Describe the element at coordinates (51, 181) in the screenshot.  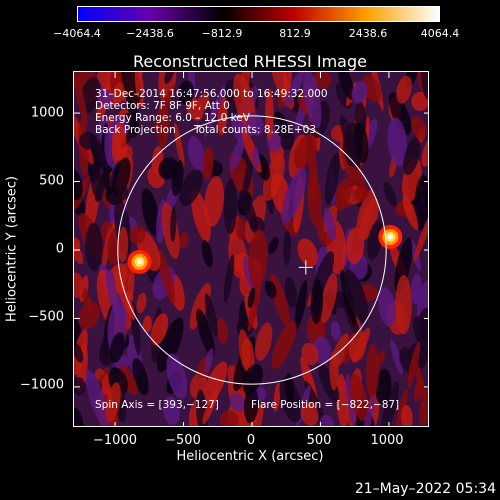
I see `y-tick-label: 500` at that location.